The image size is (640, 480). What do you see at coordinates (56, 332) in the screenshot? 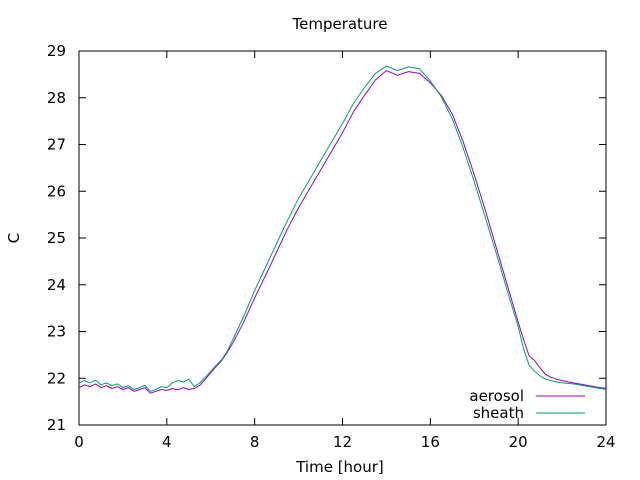
I see `y-tick-label: 23` at bounding box center [56, 332].